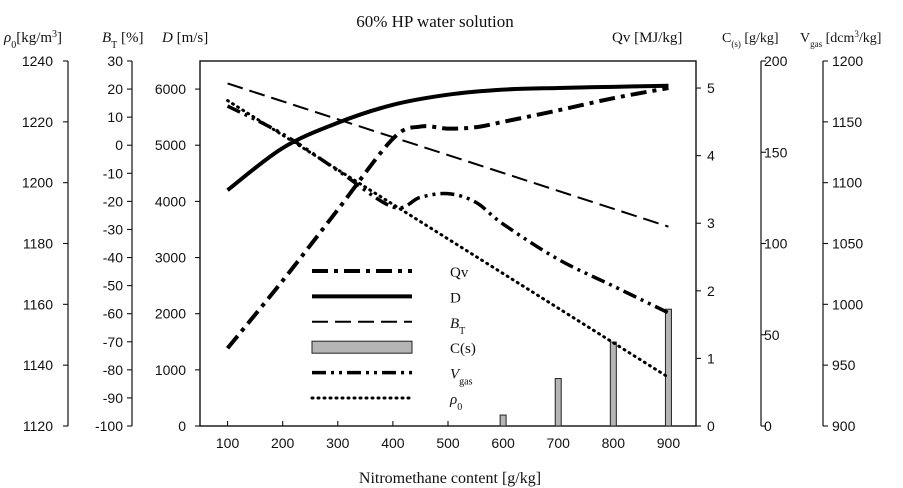 The image size is (903, 488). I want to click on Vgas-tick-label: 900, so click(844, 426).